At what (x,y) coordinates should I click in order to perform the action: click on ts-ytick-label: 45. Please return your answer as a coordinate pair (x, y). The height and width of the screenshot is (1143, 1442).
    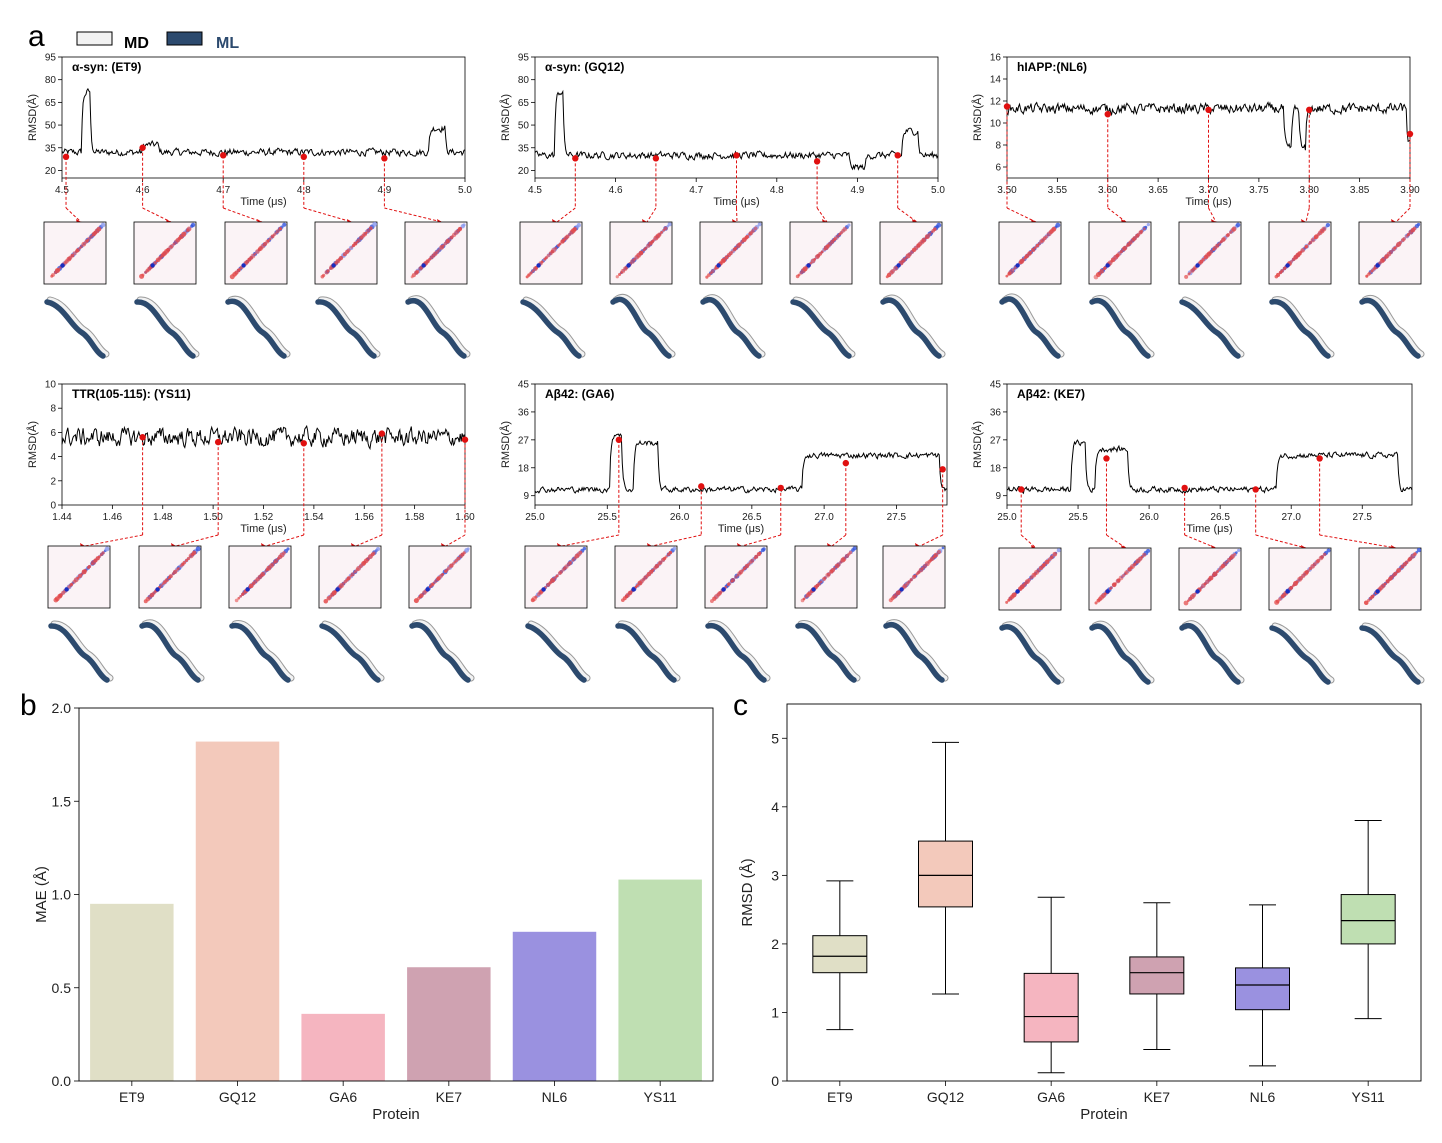
    Looking at the image, I should click on (996, 385).